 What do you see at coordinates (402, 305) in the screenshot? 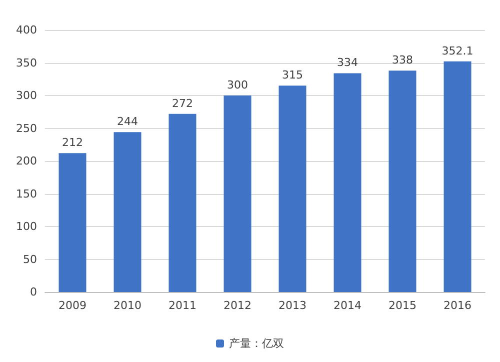
I see `x-tick-label: 2015` at bounding box center [402, 305].